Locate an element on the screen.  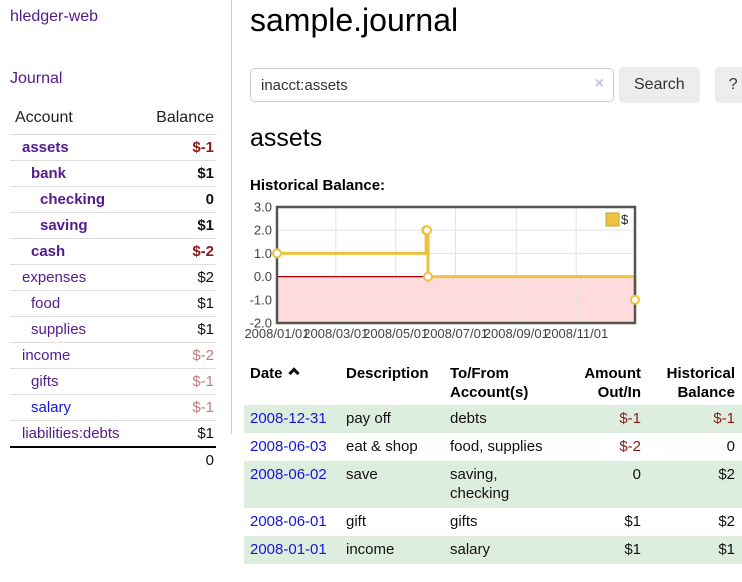
transaction-date-link: 2008-06-03 is located at coordinates (288, 446).